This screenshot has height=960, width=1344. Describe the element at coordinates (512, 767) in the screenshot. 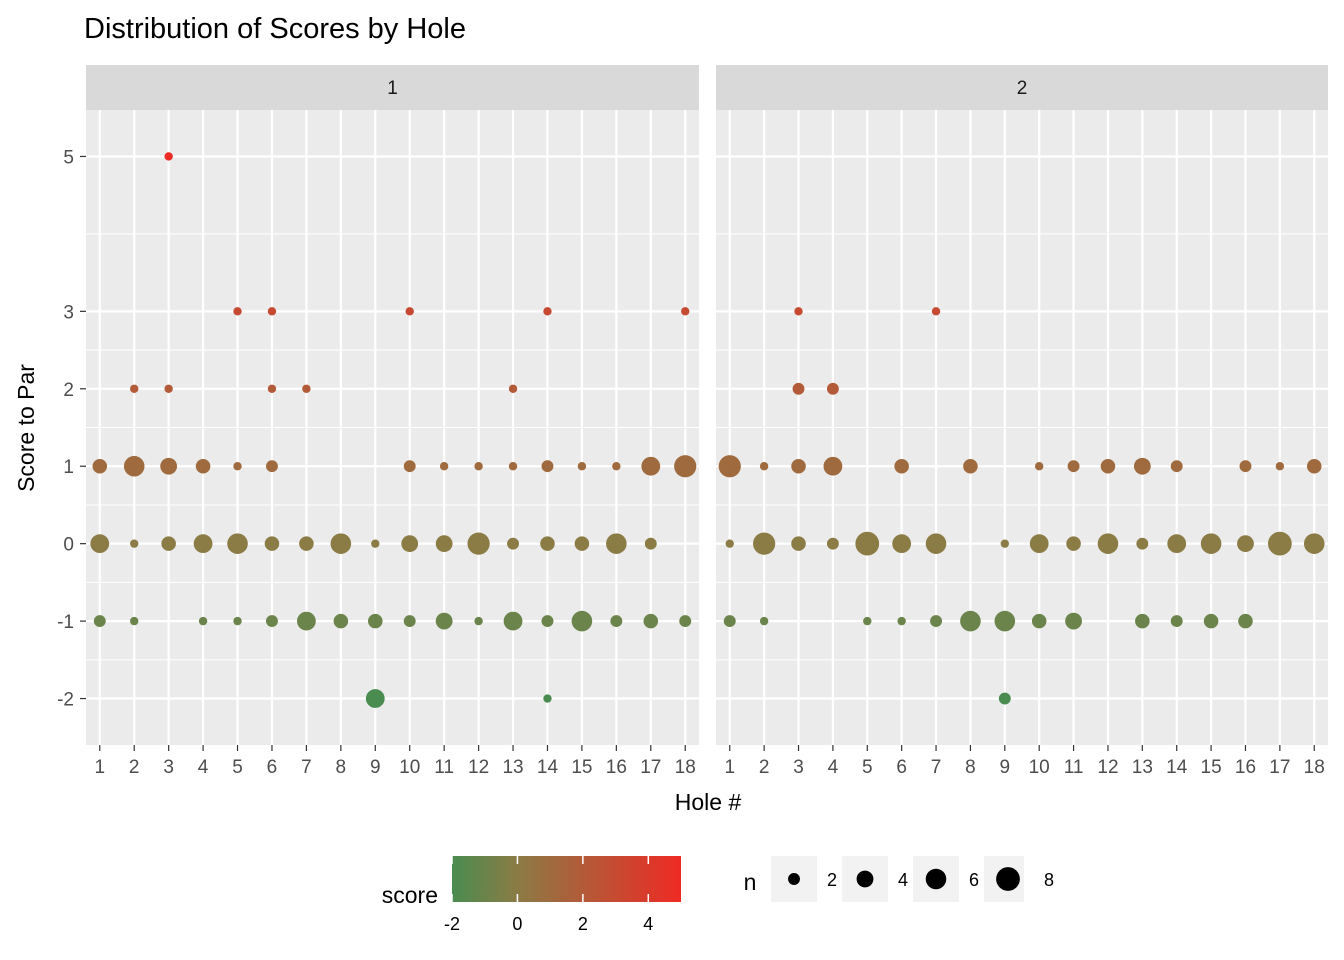

I see `x-tick-label: 13` at that location.